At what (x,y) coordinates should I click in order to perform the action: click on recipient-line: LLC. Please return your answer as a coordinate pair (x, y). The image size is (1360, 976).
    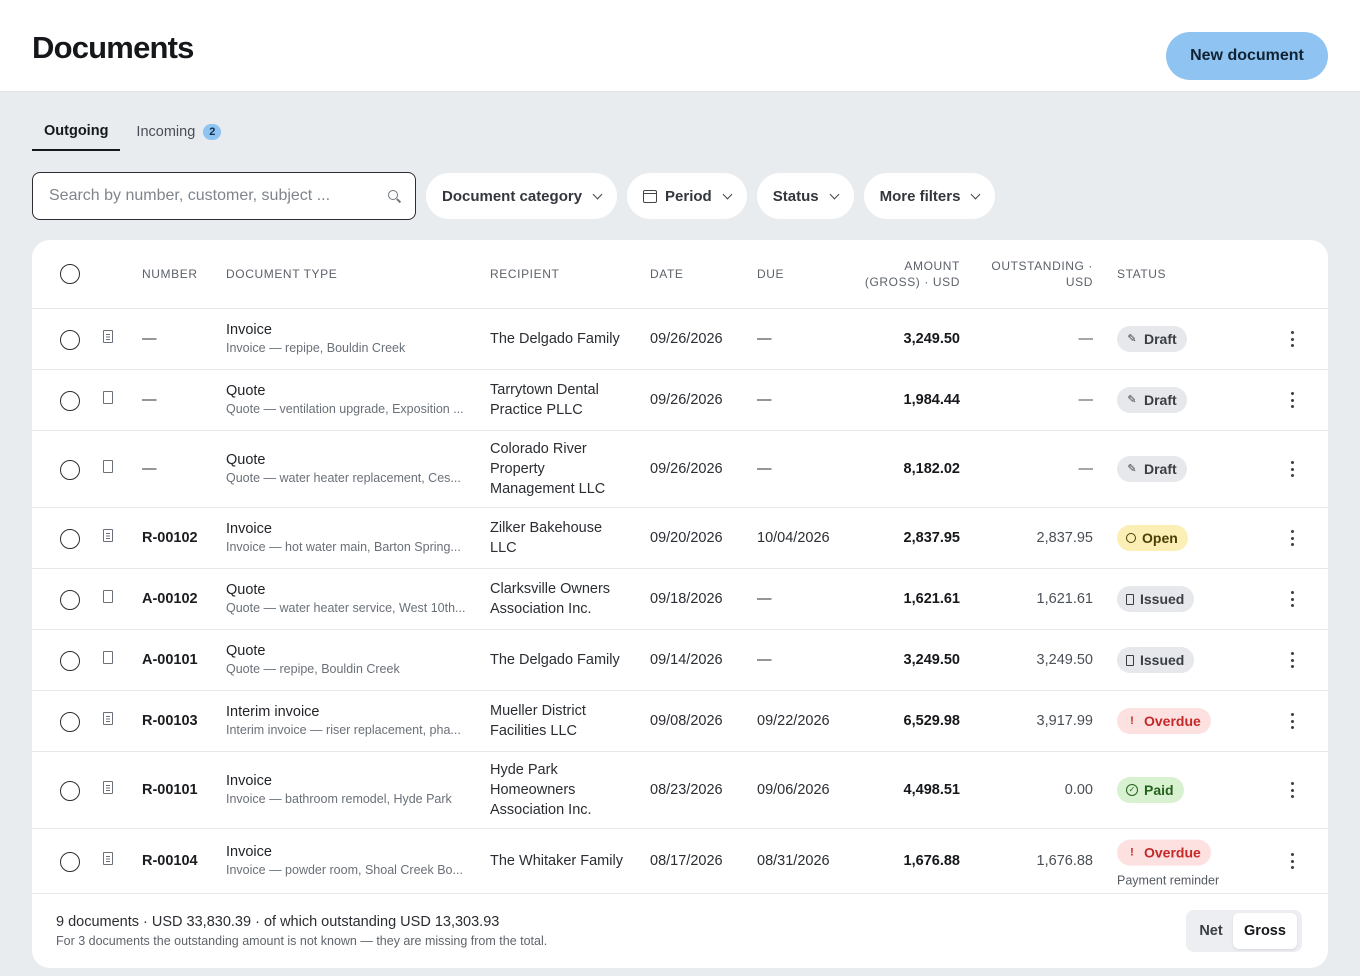
    Looking at the image, I should click on (503, 548).